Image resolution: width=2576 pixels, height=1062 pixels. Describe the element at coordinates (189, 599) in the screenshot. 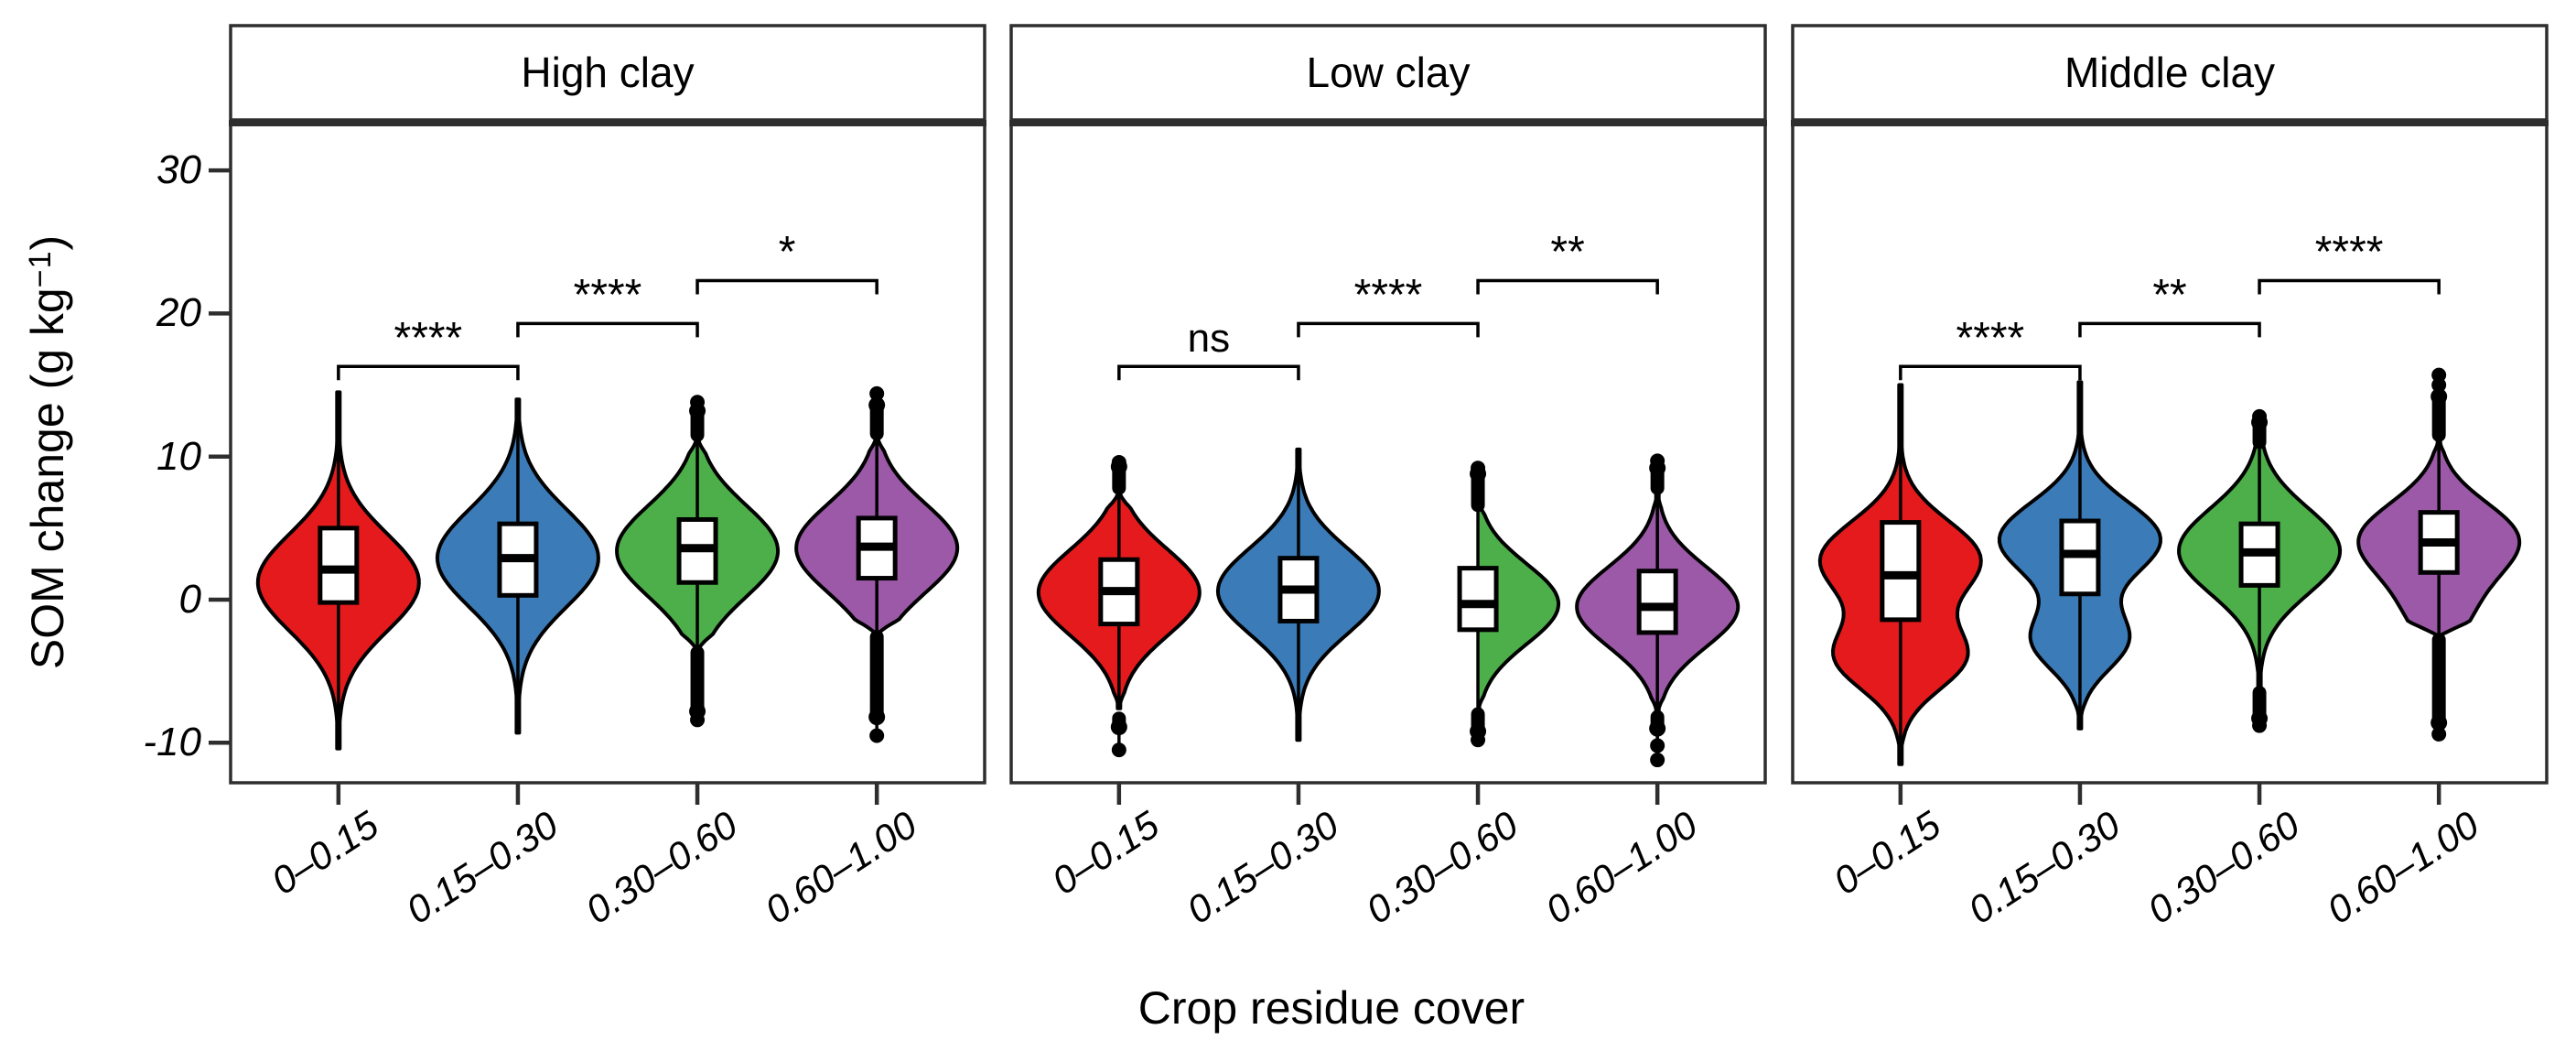

I see `y-tick-label: 0` at that location.